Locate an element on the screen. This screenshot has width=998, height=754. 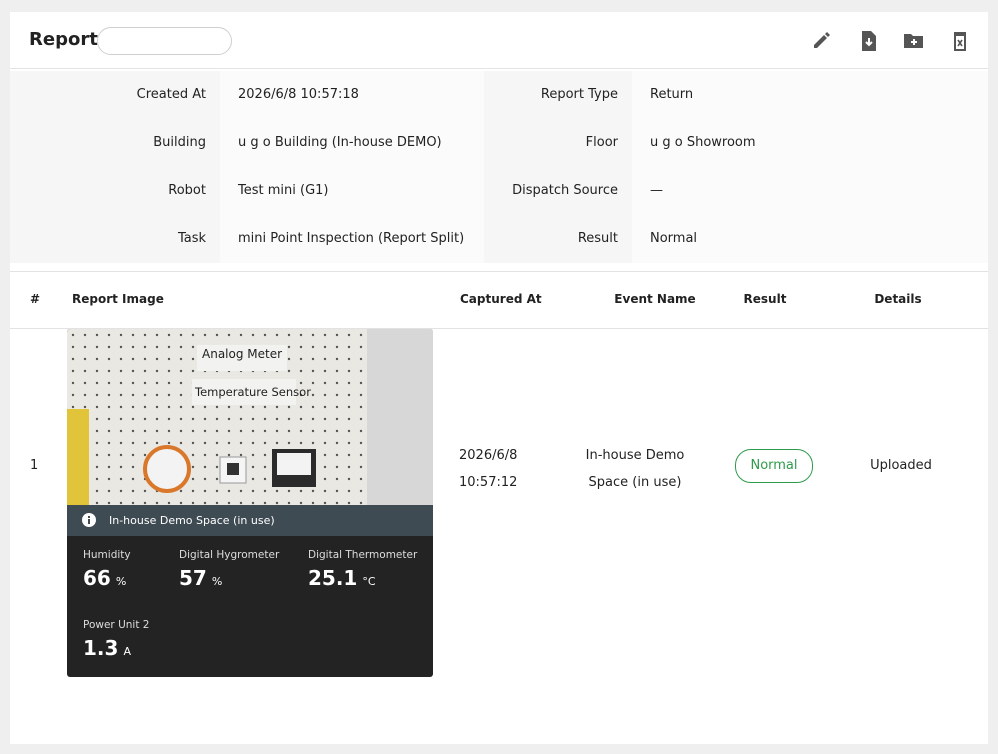
column-header: # is located at coordinates (35, 299).